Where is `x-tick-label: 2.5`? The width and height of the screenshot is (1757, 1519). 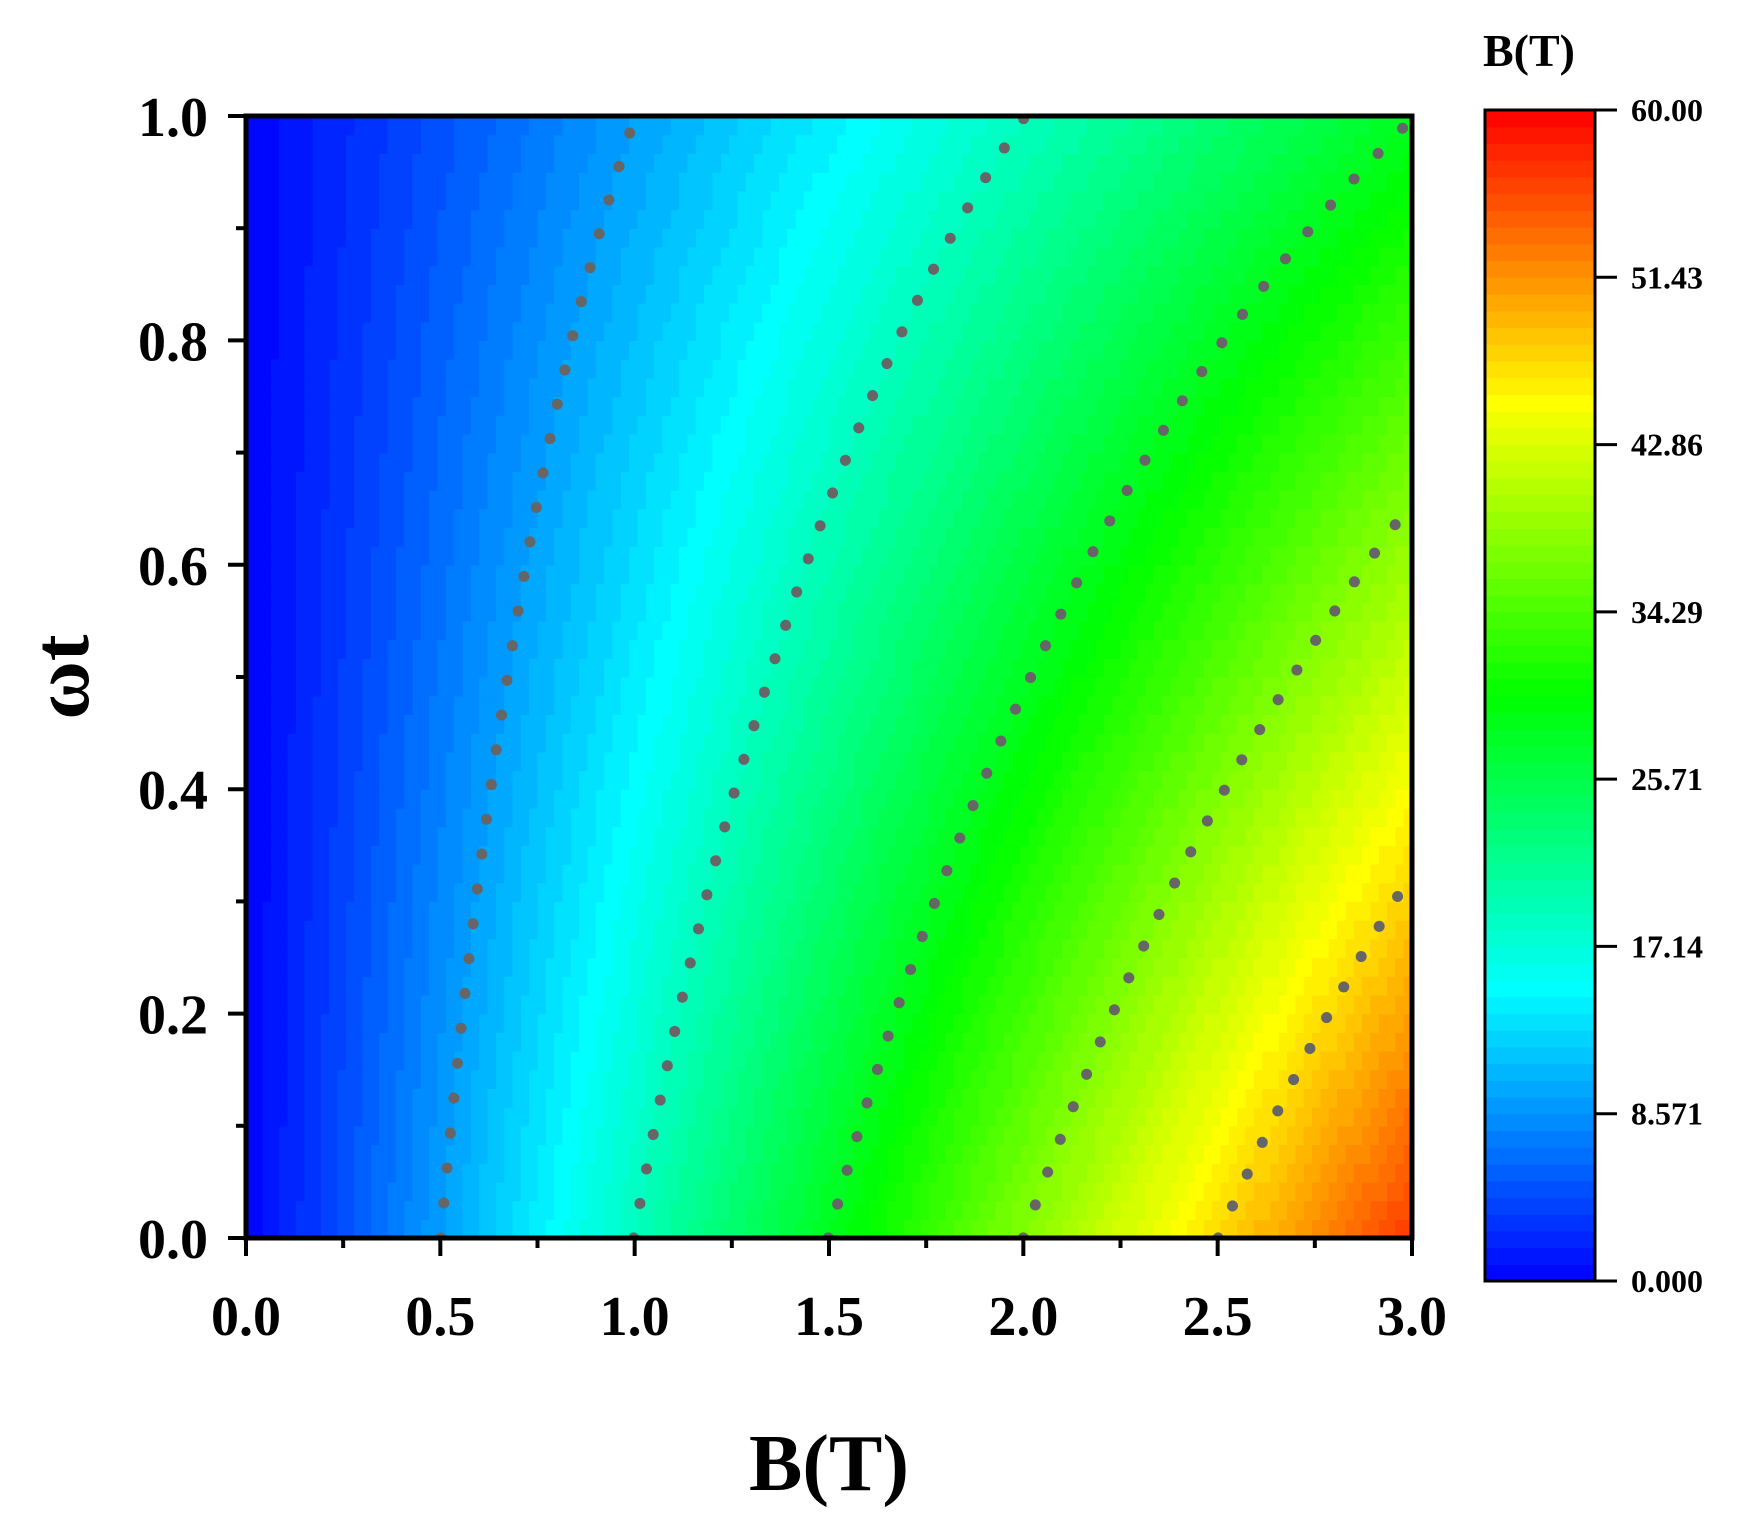 x-tick-label: 2.5 is located at coordinates (1218, 1317).